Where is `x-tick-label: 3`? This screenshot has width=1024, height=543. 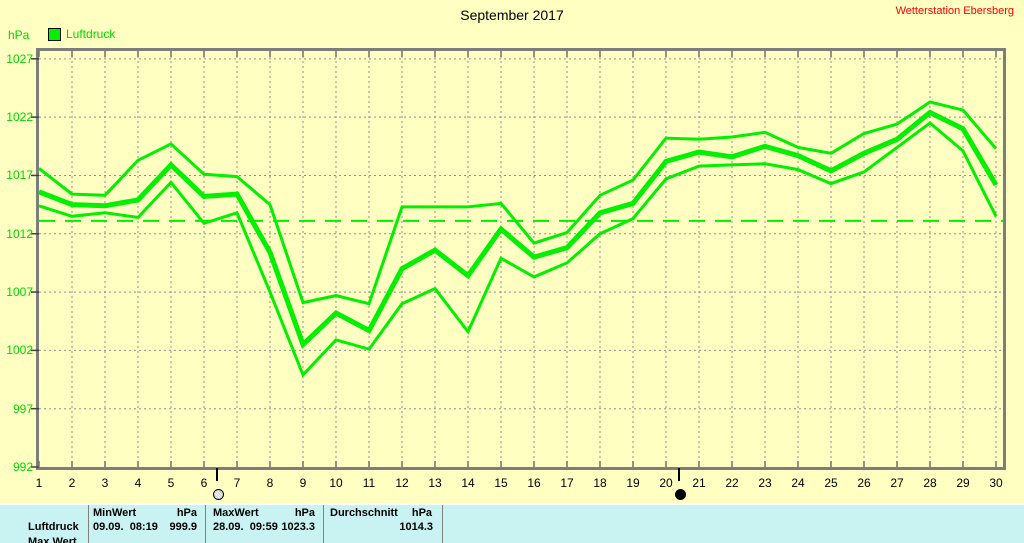
x-tick-label: 3 is located at coordinates (105, 483).